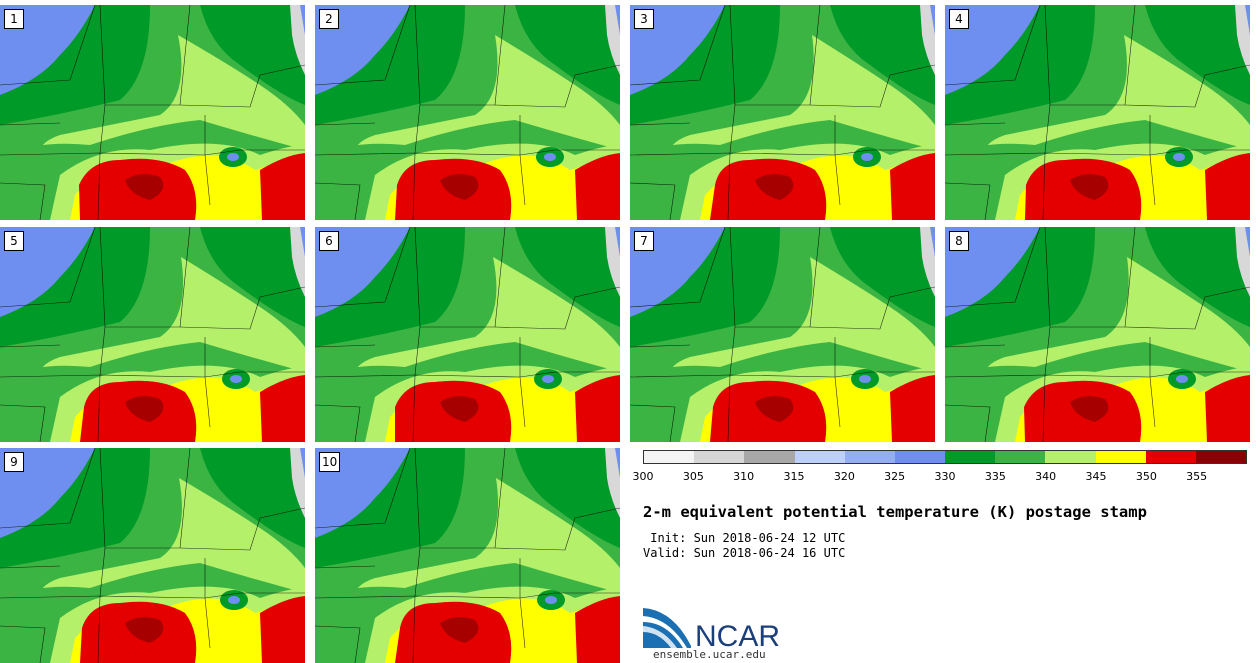 The height and width of the screenshot is (663, 1260). I want to click on member-number-label: 6, so click(329, 241).